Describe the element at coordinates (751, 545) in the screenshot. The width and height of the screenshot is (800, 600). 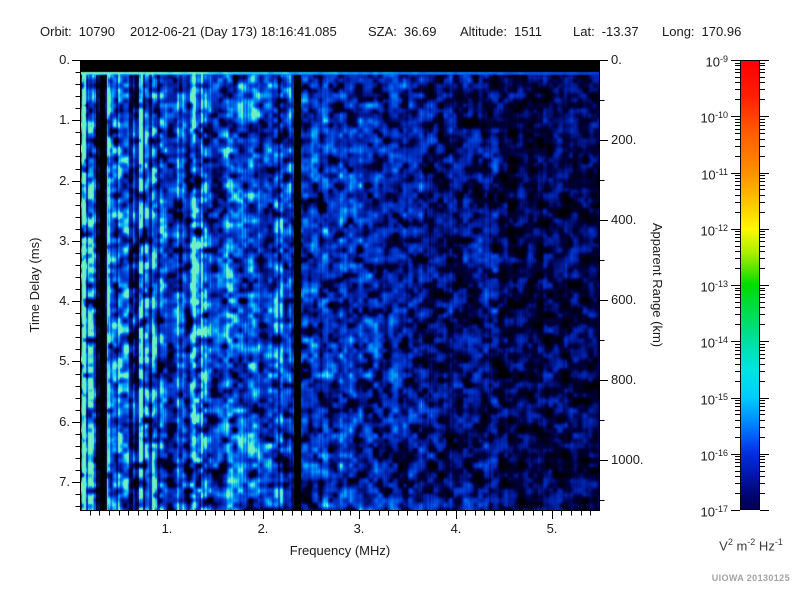
I see `colorbar-unit-label: V2 m-2 Hz-1` at that location.